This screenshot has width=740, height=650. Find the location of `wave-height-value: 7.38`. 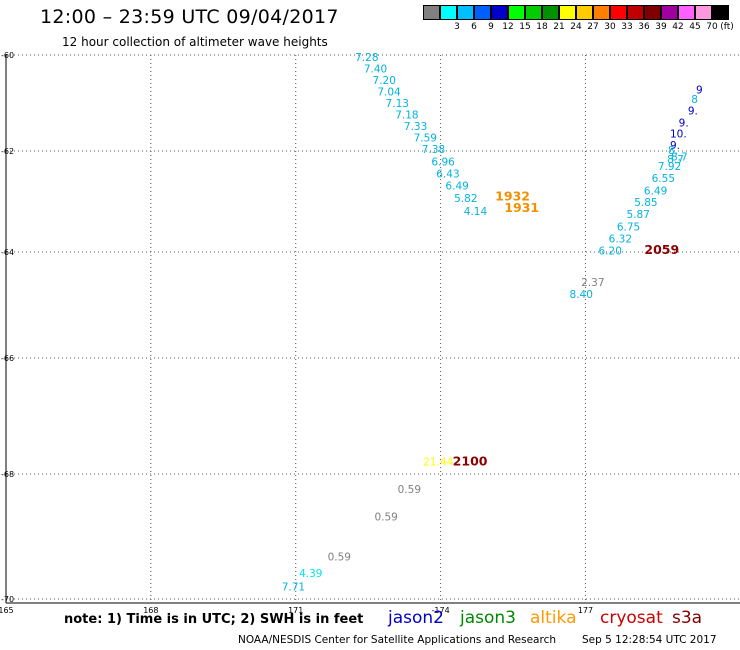

wave-height-value: 7.38 is located at coordinates (433, 150).